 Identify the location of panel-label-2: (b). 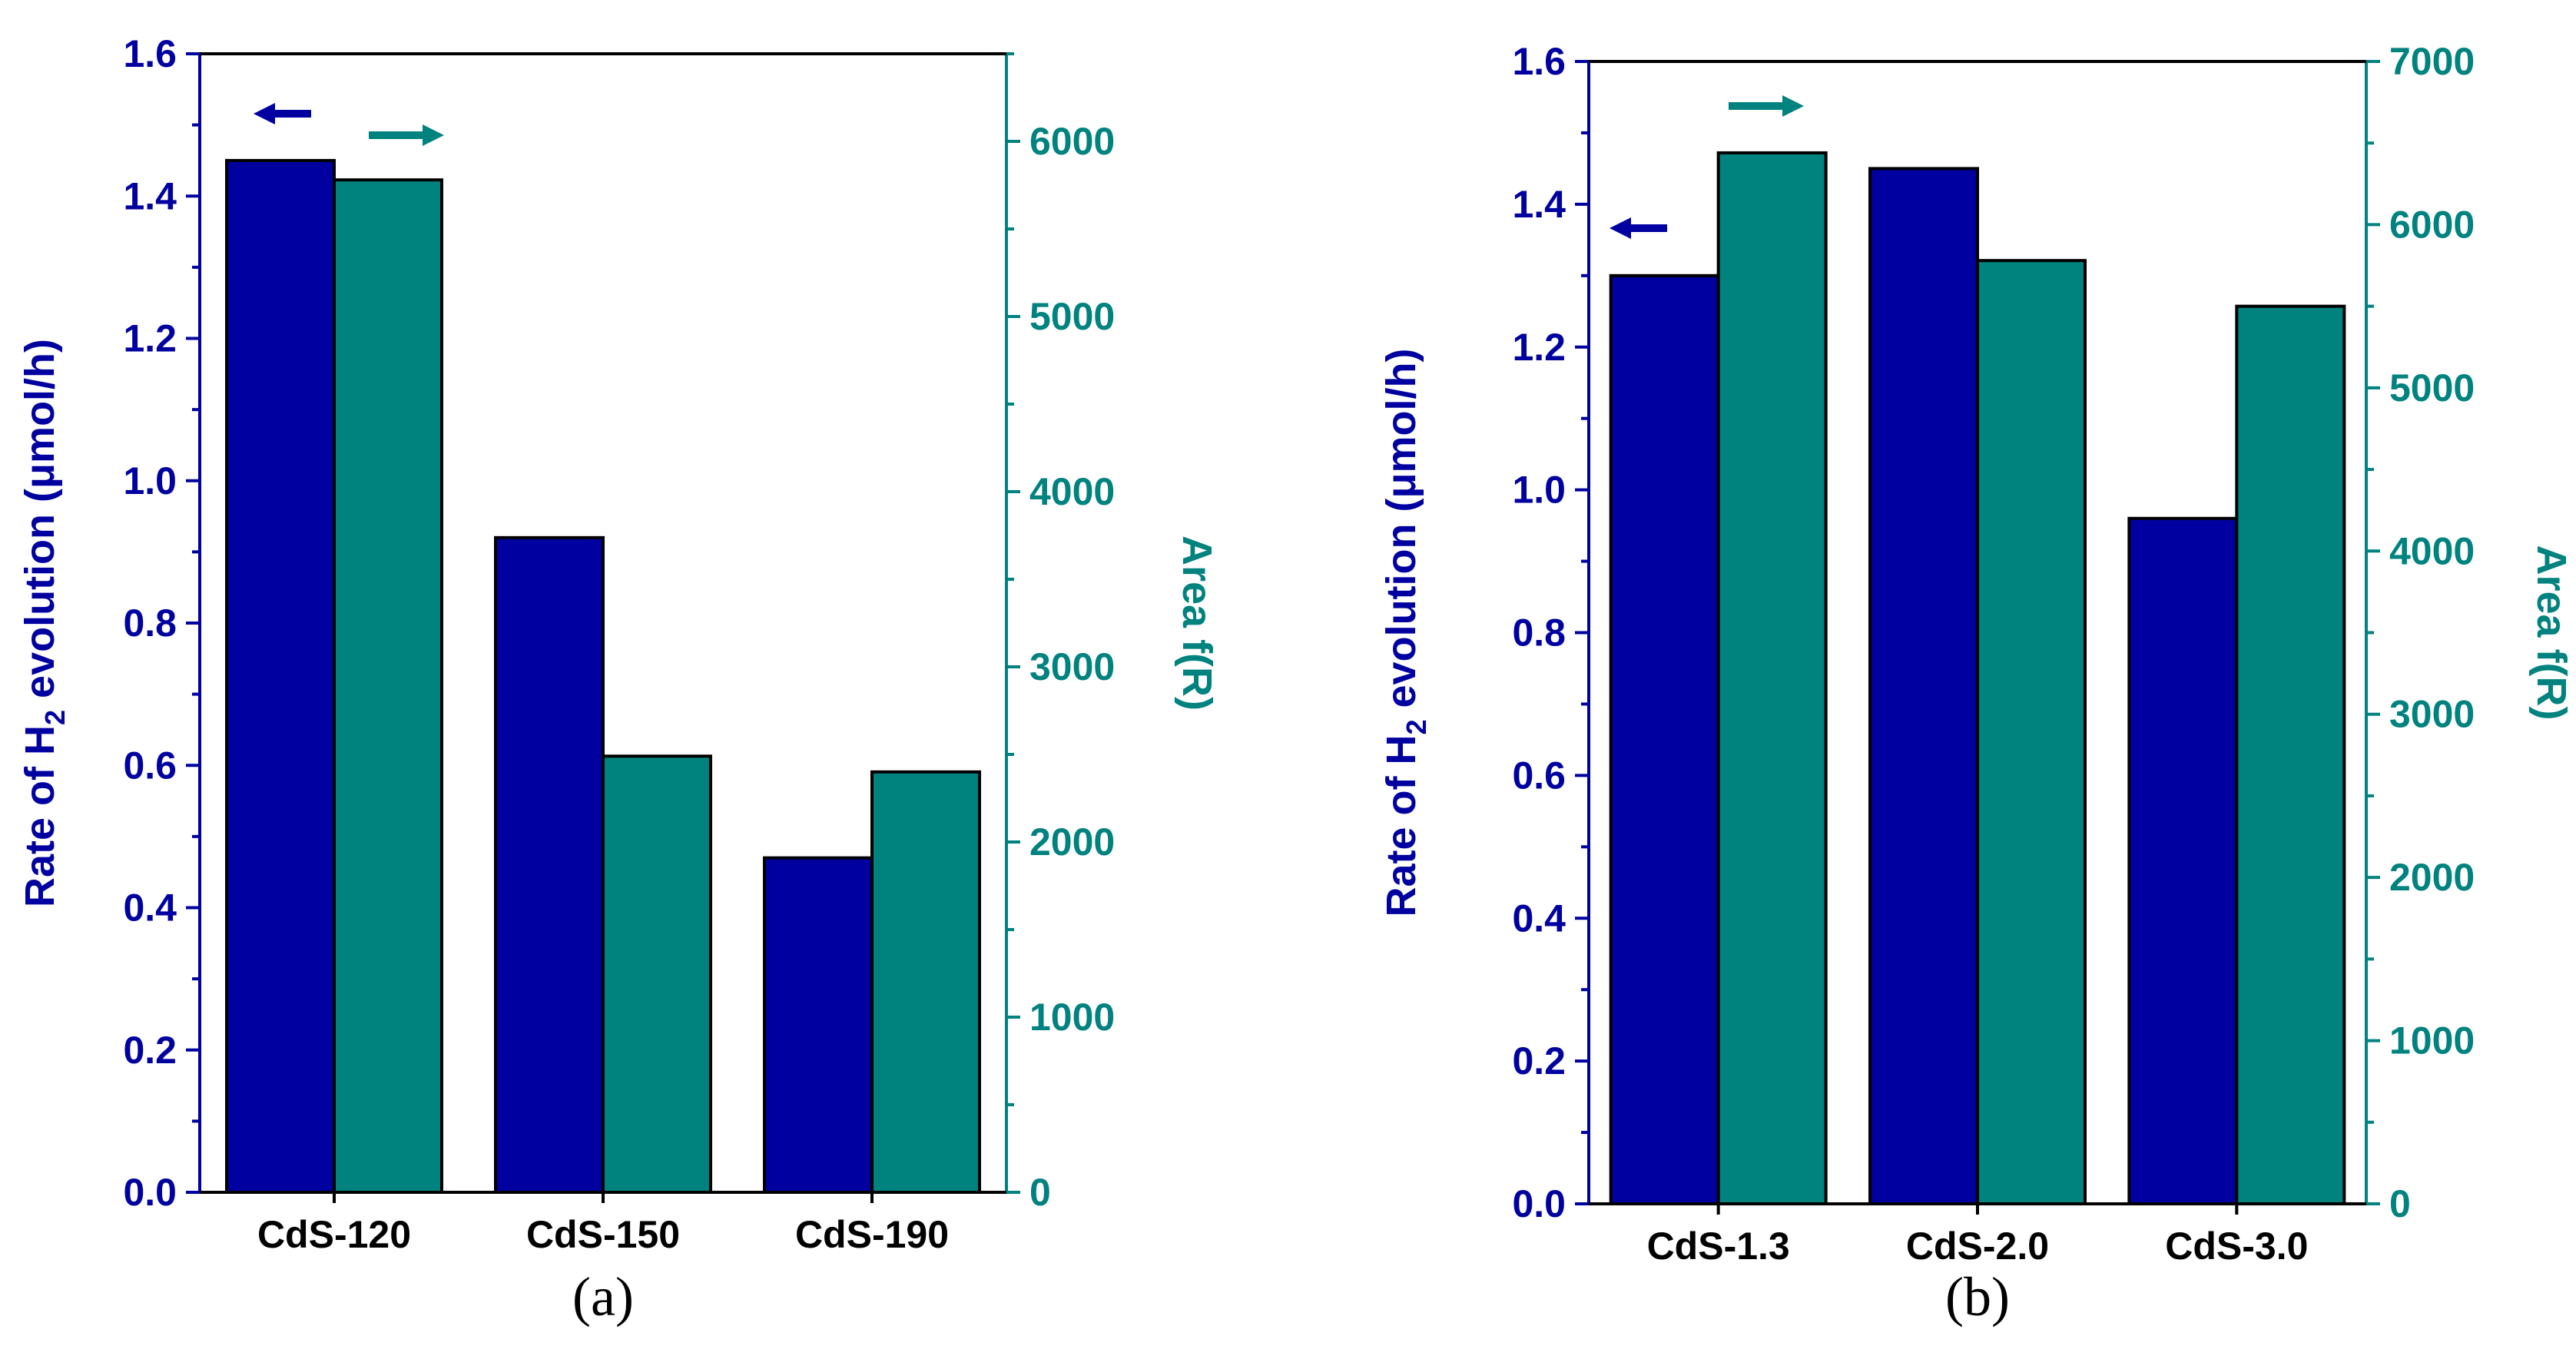
(1977, 1297).